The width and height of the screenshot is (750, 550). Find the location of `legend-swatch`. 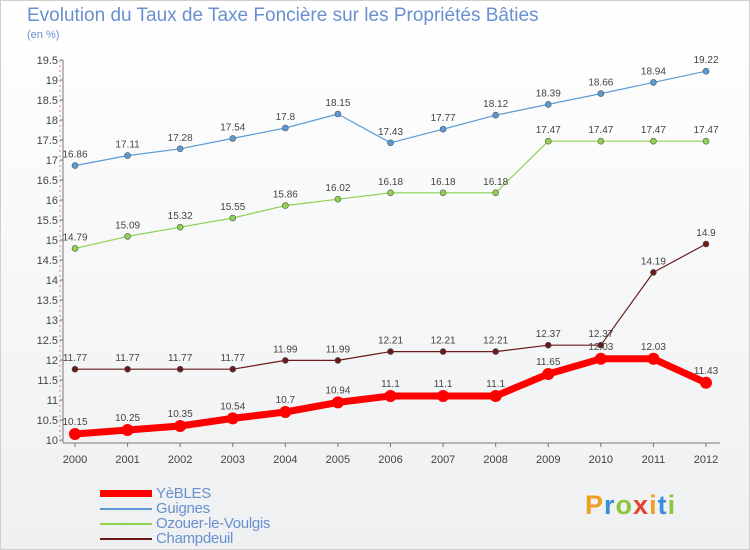

legend-swatch is located at coordinates (126, 493).